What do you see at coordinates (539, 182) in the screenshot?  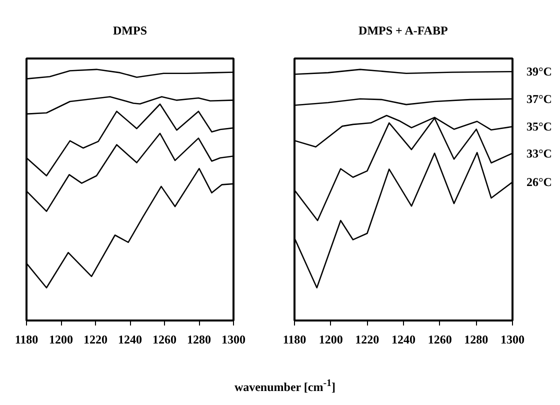 I see `series-label: 26°C` at bounding box center [539, 182].